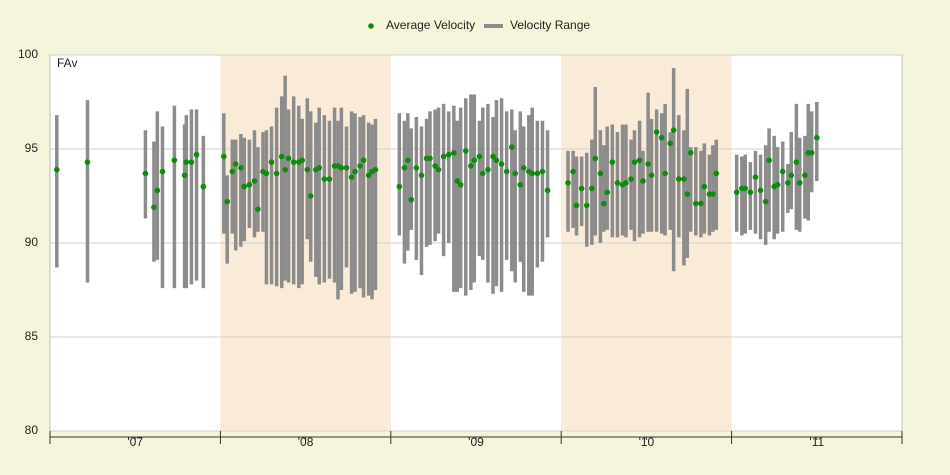 This screenshot has width=950, height=475. Describe the element at coordinates (32, 430) in the screenshot. I see `y-tick-label: 80` at that location.